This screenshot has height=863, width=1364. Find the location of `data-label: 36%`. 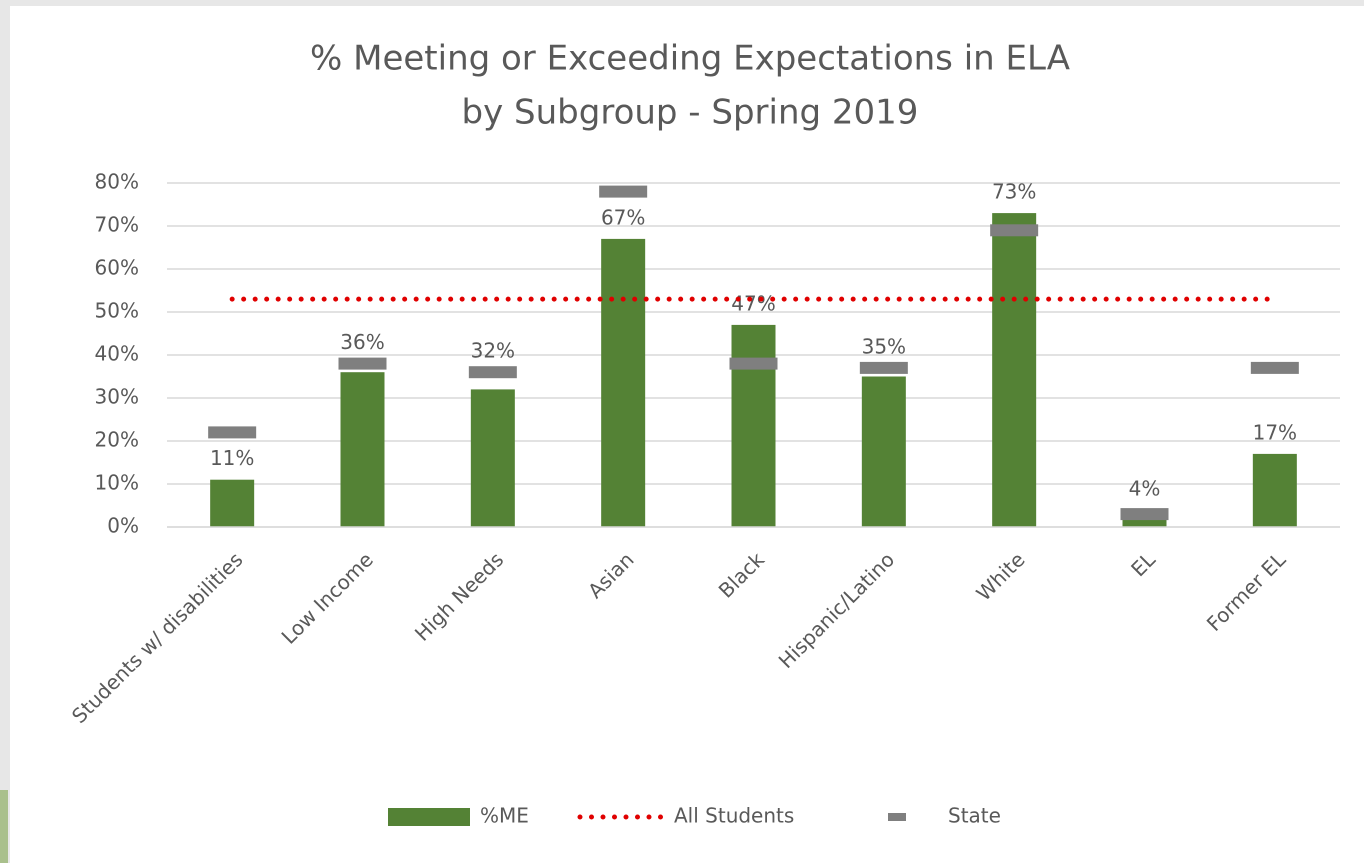

data-label: 36% is located at coordinates (362, 342).